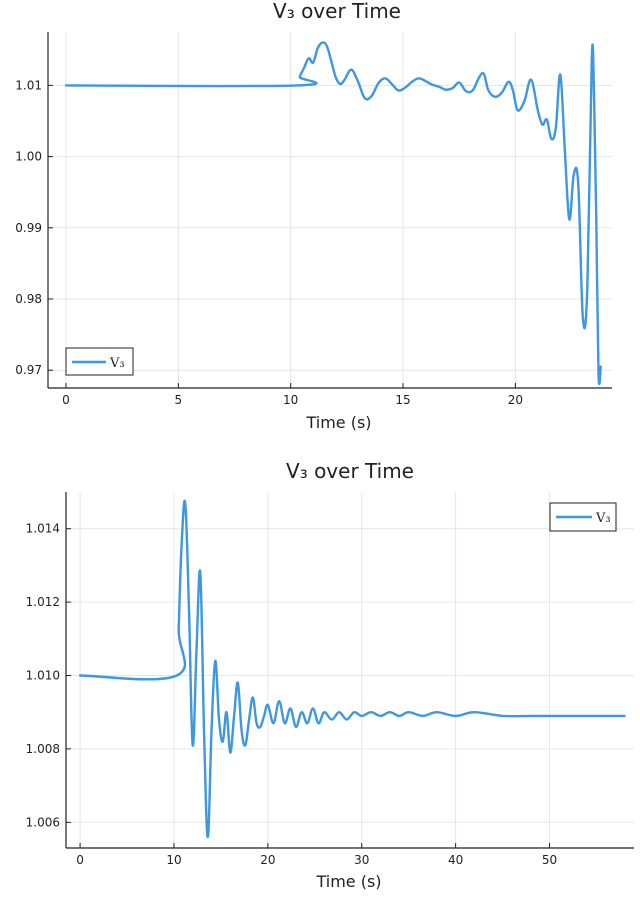 This screenshot has height=903, width=640. I want to click on y-ticks: 1.006 1.008 1.010 1.012 1.014, so click(48, 675).